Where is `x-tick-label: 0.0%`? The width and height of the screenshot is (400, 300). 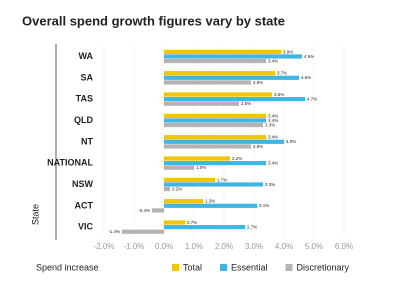
x-tick-label: 0.0% is located at coordinates (164, 246).